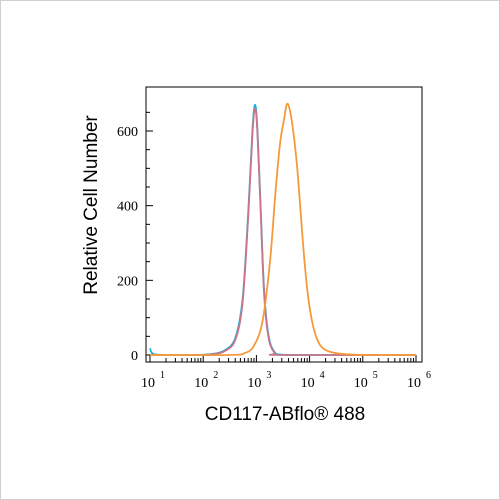 The image size is (500, 500). I want to click on y-tick-label: 200, so click(127, 281).